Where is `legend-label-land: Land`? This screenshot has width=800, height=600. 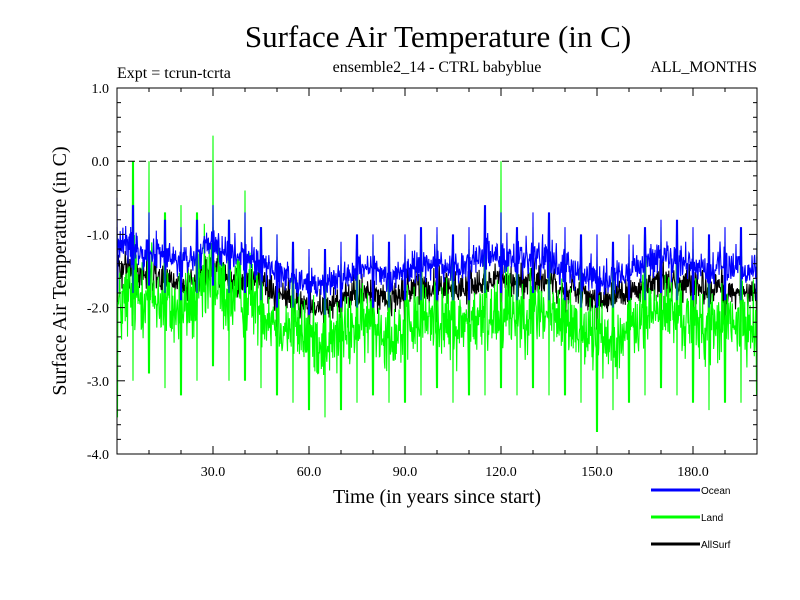
legend-label-land: Land is located at coordinates (712, 518).